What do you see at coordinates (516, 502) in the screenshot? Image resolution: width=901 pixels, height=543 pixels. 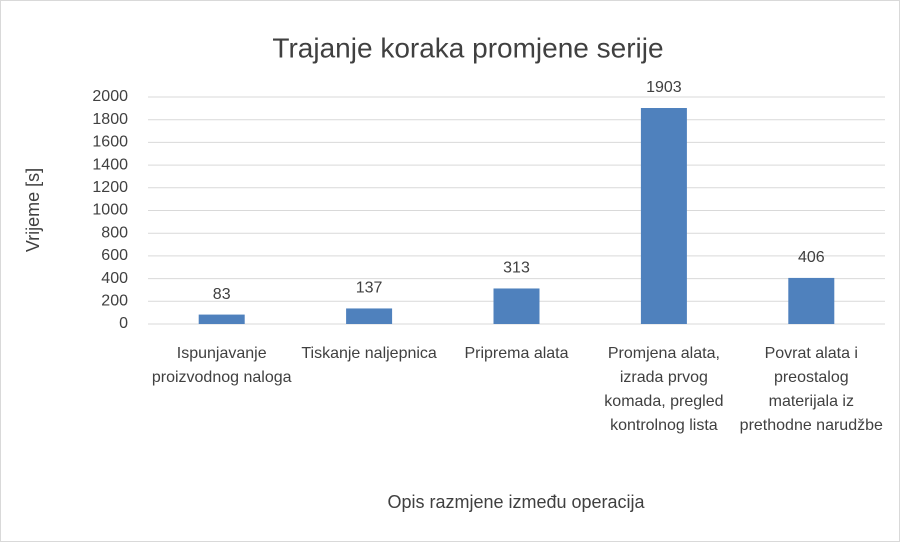 I see `x-axis-label: Opis razmjene između operacija` at bounding box center [516, 502].